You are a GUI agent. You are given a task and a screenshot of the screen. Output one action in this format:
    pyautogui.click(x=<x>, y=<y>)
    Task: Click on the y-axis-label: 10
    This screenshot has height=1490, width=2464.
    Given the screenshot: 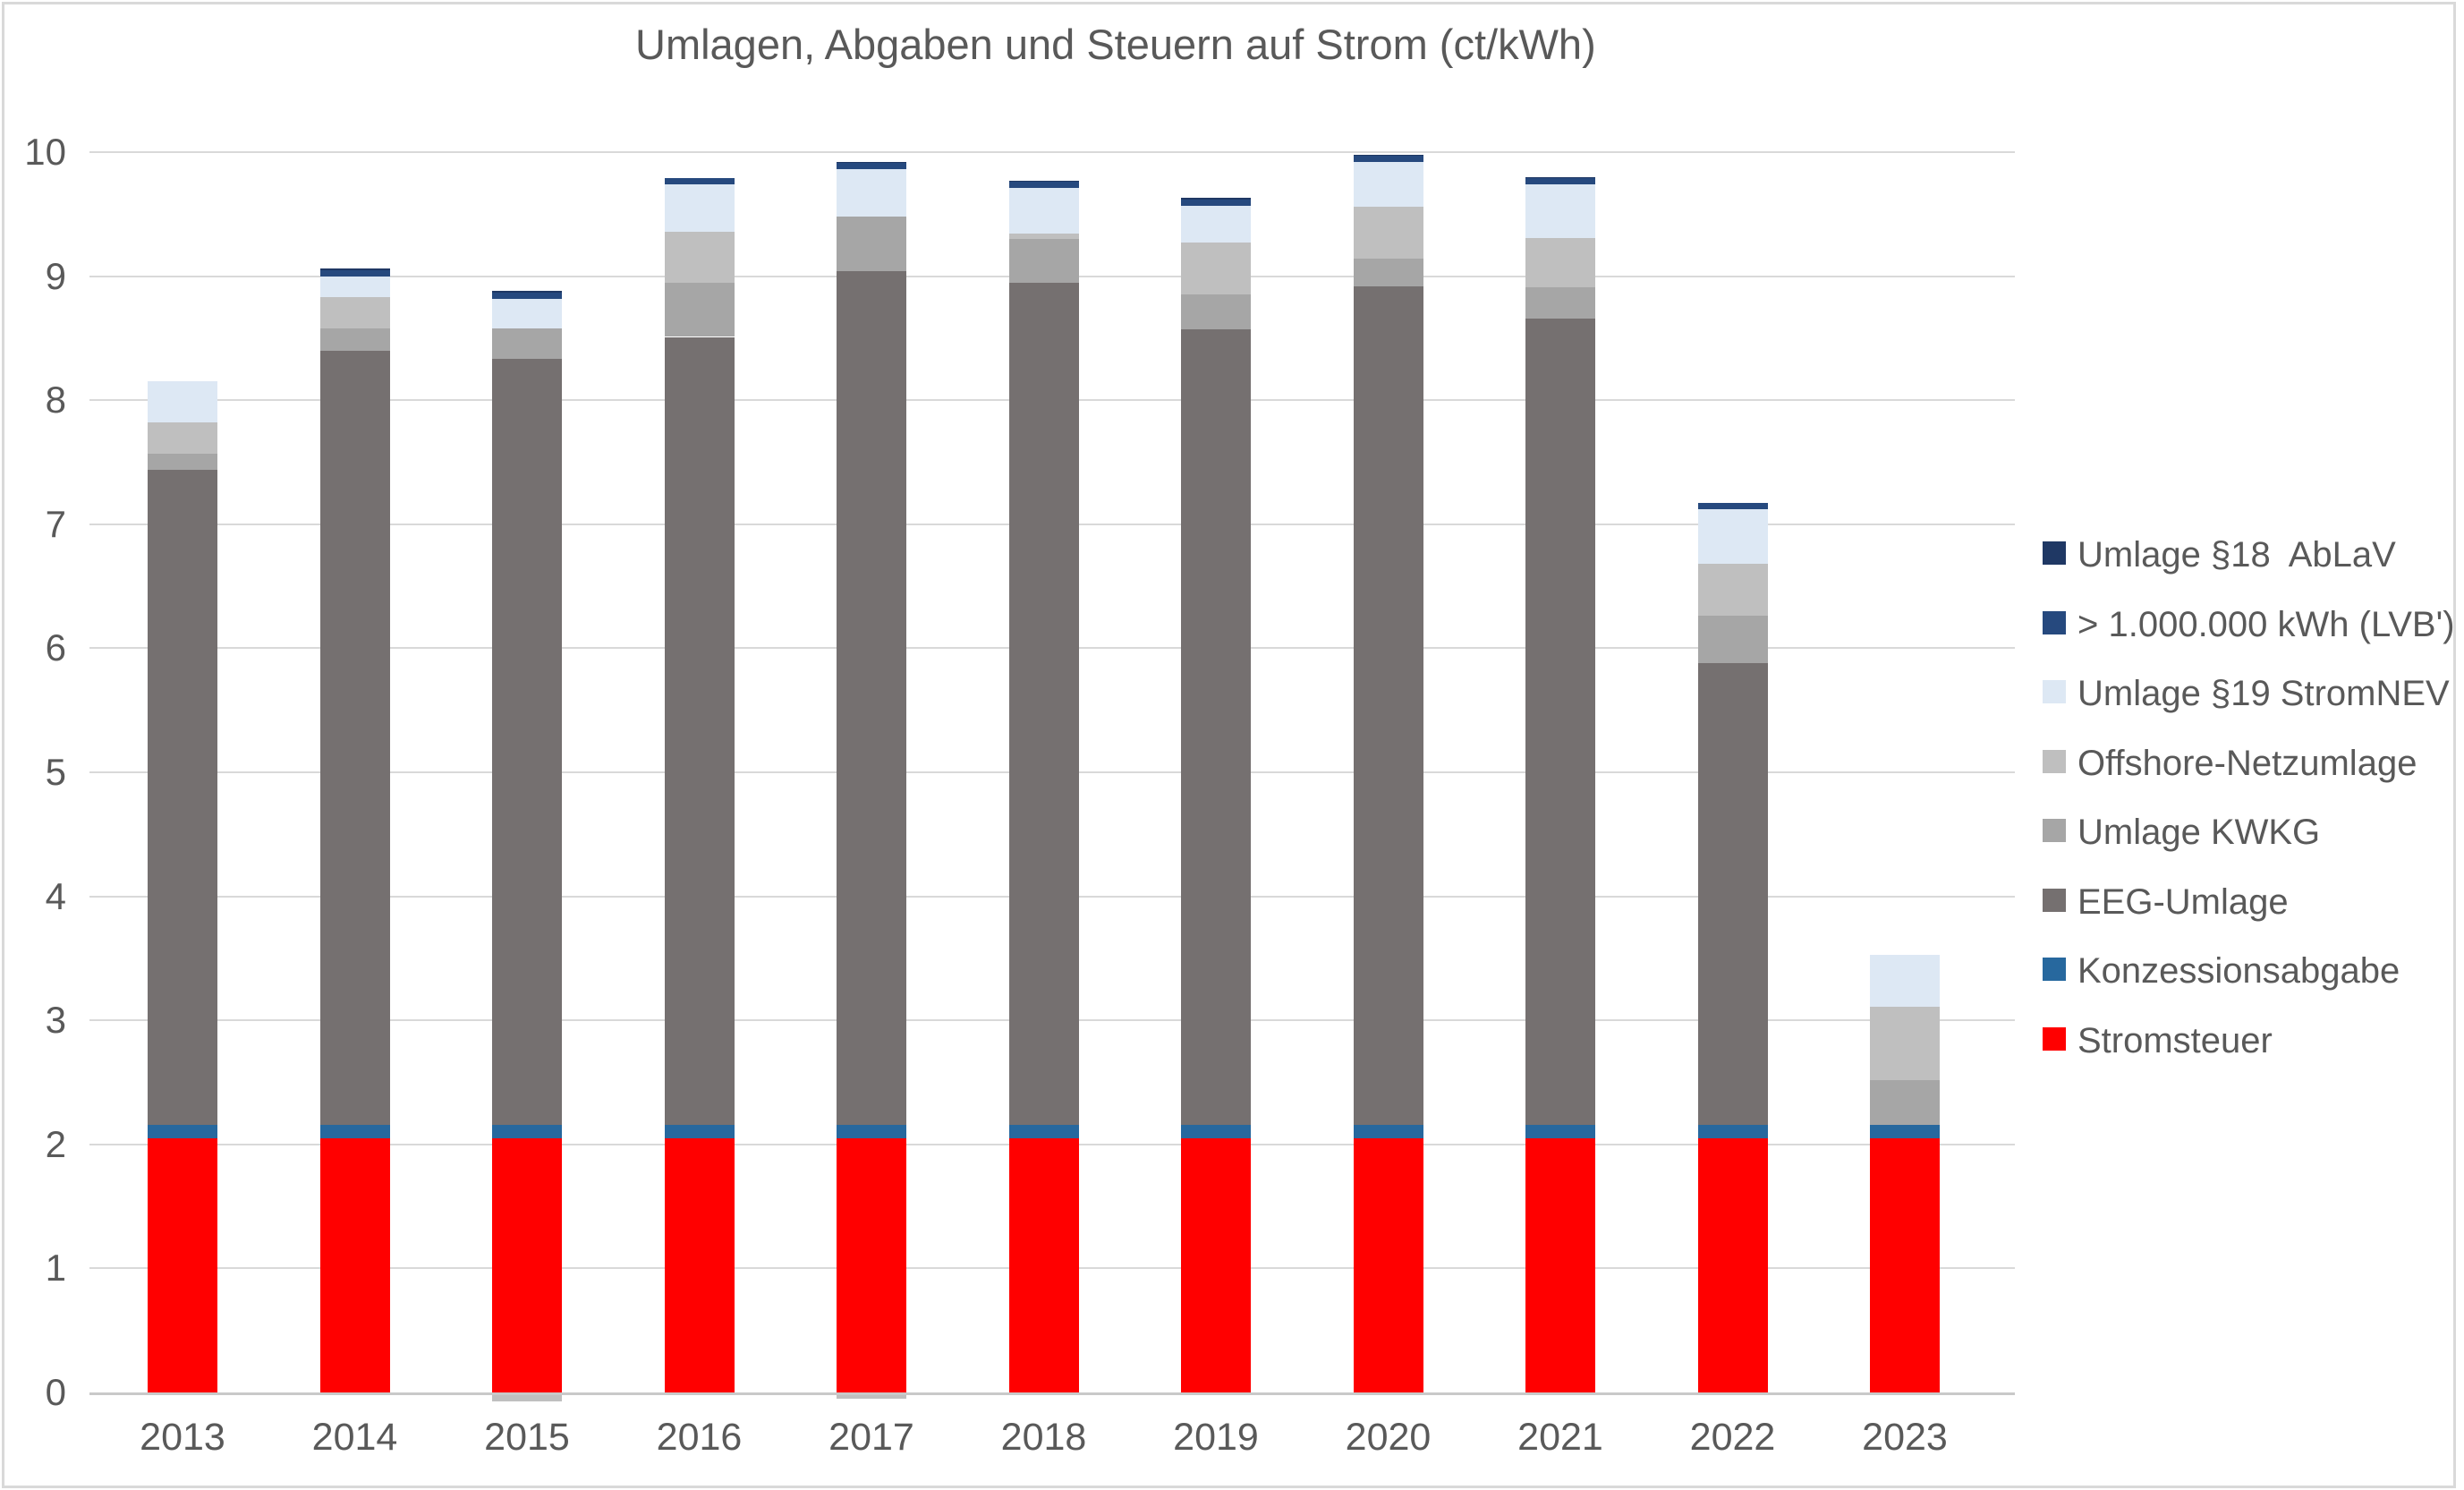 What is the action you would take?
    pyautogui.click(x=45, y=152)
    